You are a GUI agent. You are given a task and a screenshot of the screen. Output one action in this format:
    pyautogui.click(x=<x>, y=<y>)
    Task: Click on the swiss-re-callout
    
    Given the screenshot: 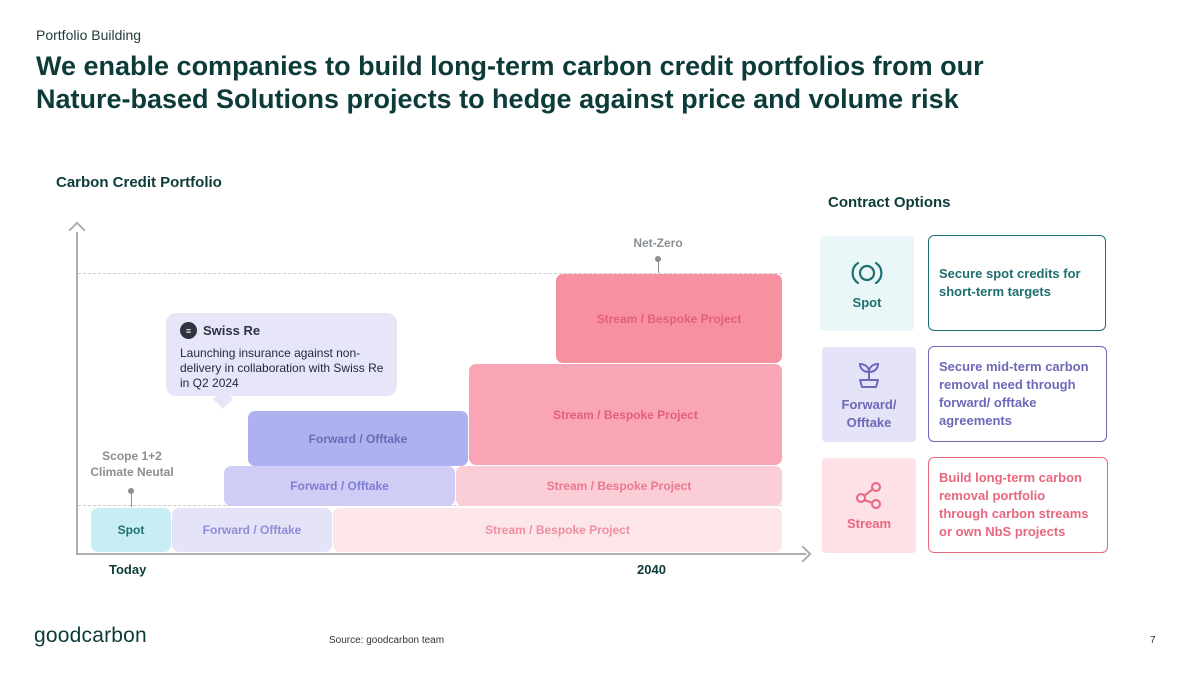 What is the action you would take?
    pyautogui.click(x=281, y=354)
    